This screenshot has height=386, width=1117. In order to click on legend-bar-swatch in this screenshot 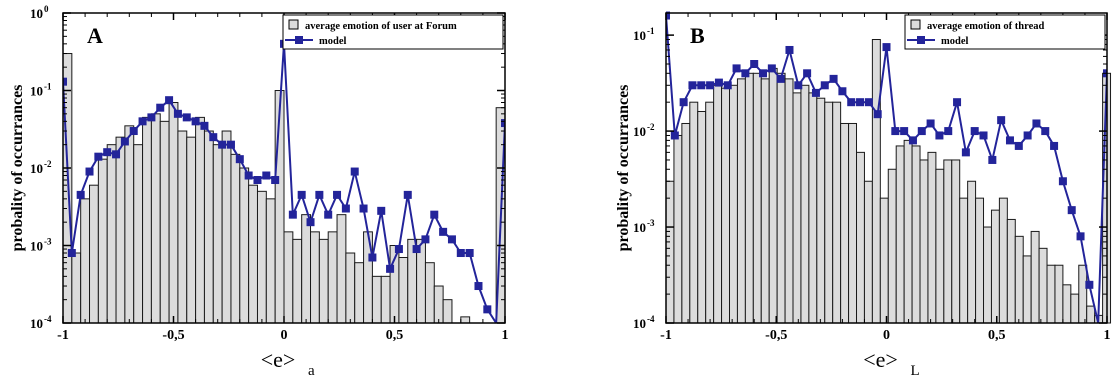, I will do `click(915, 24)`.